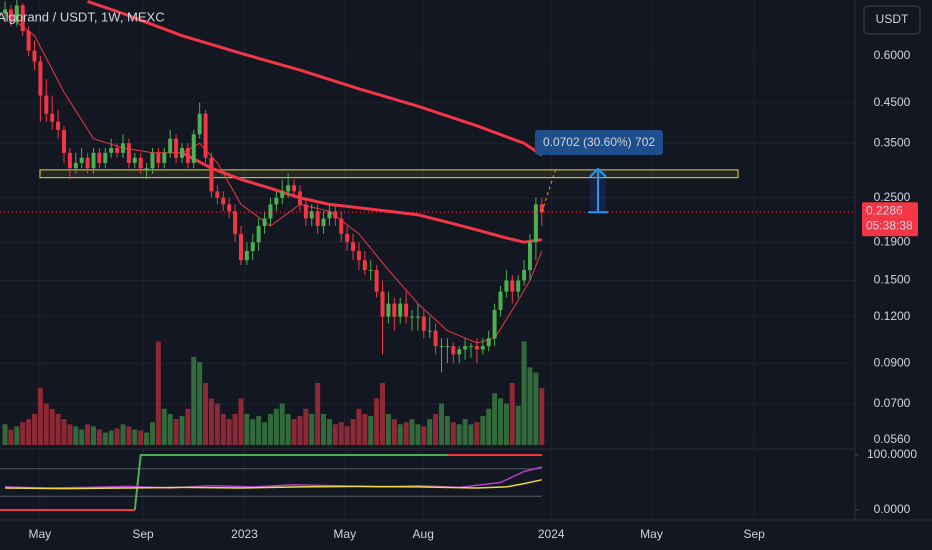  What do you see at coordinates (892, 280) in the screenshot?
I see `y-tick-label: 0.1500` at bounding box center [892, 280].